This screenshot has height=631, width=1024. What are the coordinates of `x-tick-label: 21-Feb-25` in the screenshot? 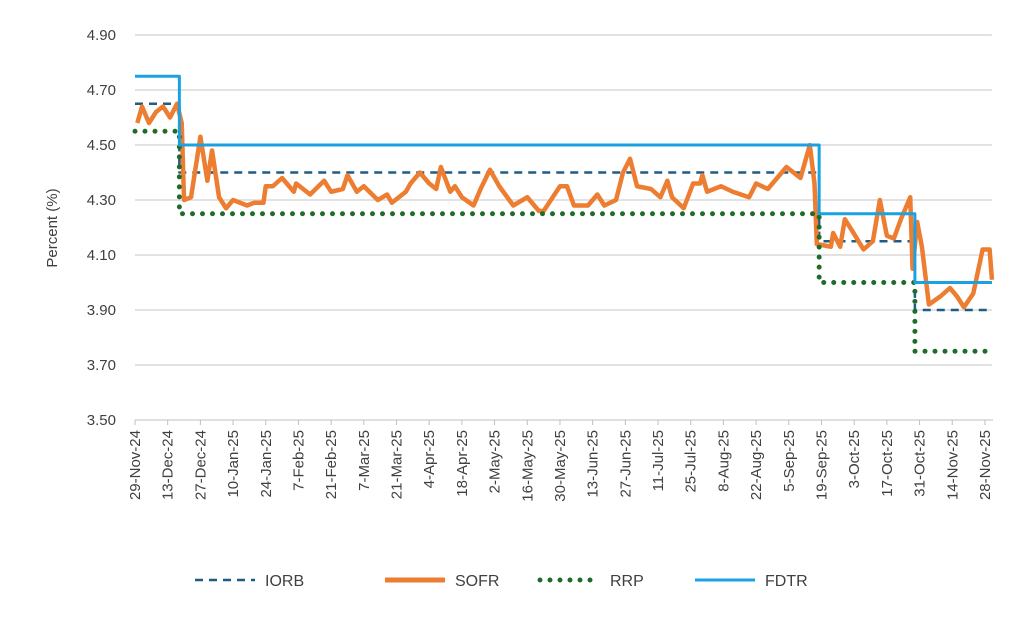 It's located at (331, 464).